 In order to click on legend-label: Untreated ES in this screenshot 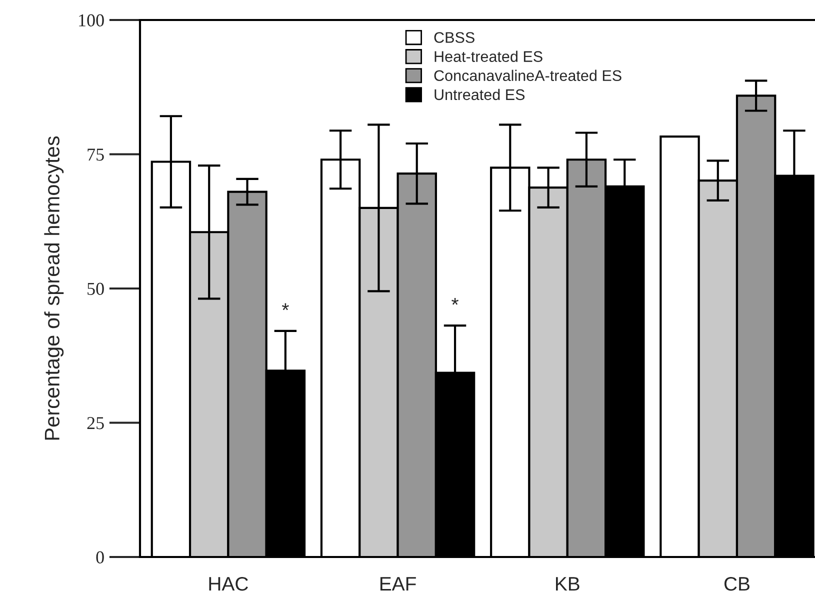, I will do `click(479, 94)`.